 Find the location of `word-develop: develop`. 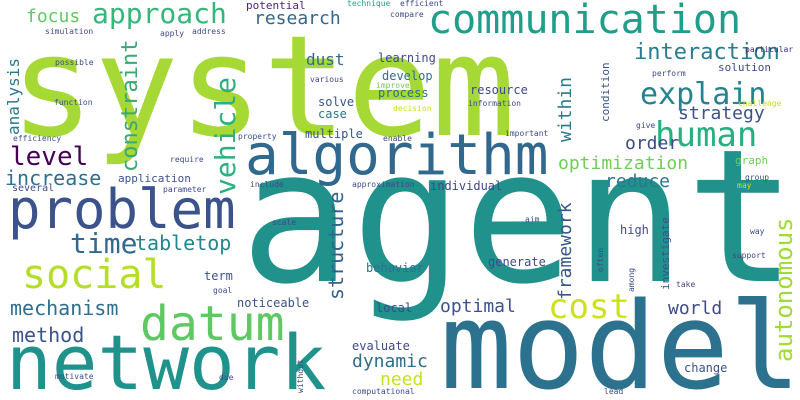

word-develop: develop is located at coordinates (407, 76).